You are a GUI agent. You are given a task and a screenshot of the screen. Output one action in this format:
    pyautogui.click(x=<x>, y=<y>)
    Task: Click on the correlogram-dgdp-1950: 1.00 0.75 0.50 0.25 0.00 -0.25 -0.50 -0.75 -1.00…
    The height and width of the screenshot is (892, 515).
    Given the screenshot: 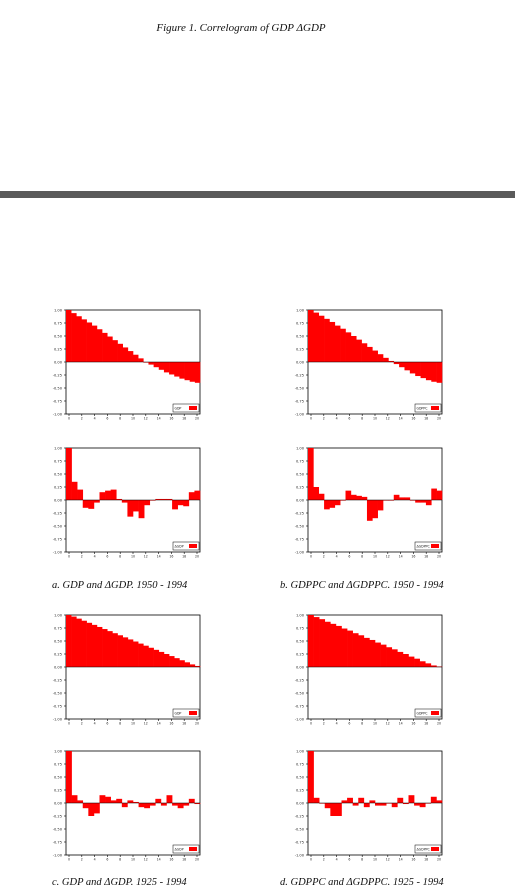 What is the action you would take?
    pyautogui.click(x=127, y=503)
    